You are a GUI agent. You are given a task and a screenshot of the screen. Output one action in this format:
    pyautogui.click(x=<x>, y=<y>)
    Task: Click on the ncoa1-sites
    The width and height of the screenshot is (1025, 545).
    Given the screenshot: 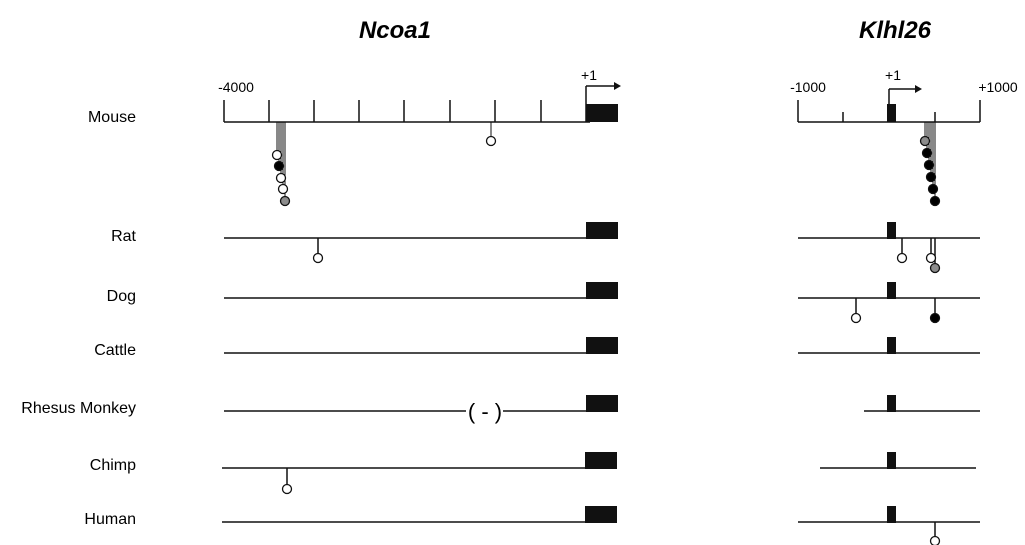 What is the action you would take?
    pyautogui.click(x=384, y=315)
    